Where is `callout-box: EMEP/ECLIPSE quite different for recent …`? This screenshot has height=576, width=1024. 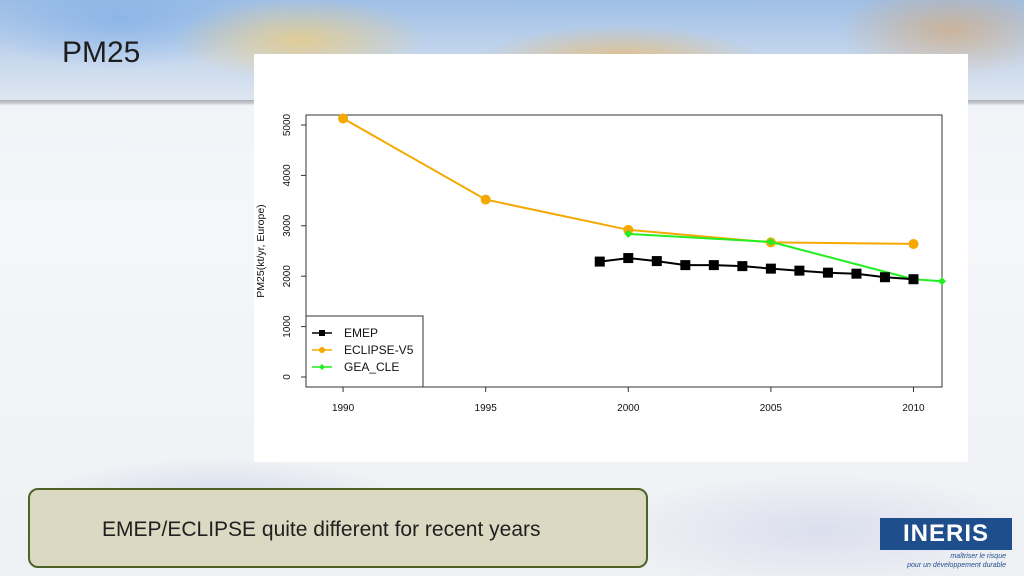 callout-box: EMEP/ECLIPSE quite different for recent … is located at coordinates (338, 528).